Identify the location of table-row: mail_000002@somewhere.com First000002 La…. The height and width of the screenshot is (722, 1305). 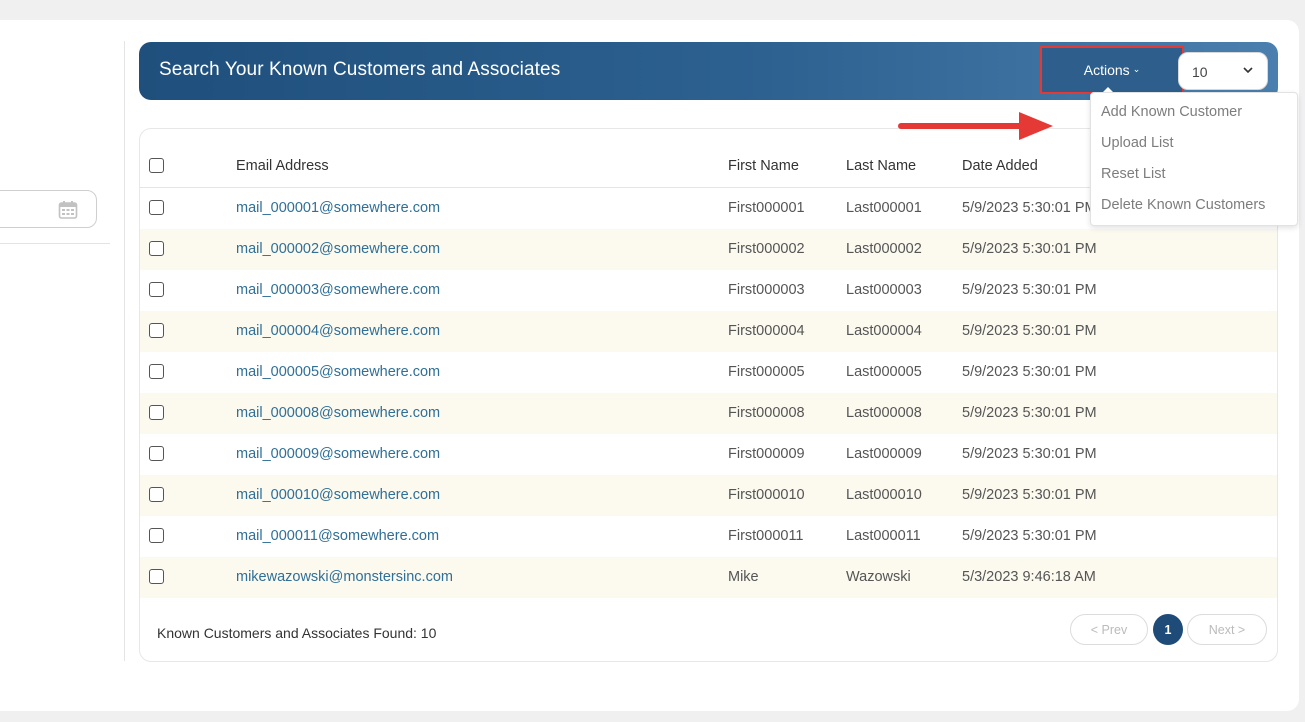
(708, 249).